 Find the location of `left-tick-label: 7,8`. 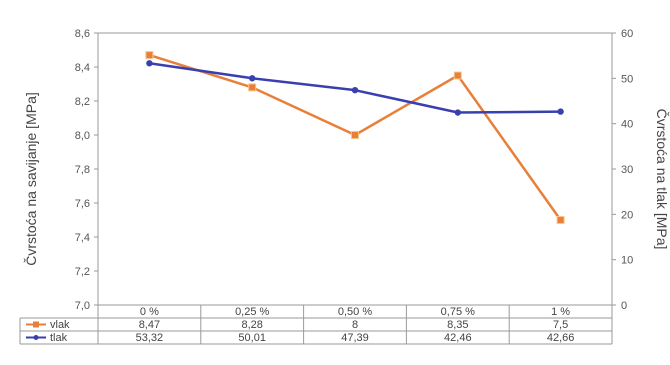

left-tick-label: 7,8 is located at coordinates (82, 170).